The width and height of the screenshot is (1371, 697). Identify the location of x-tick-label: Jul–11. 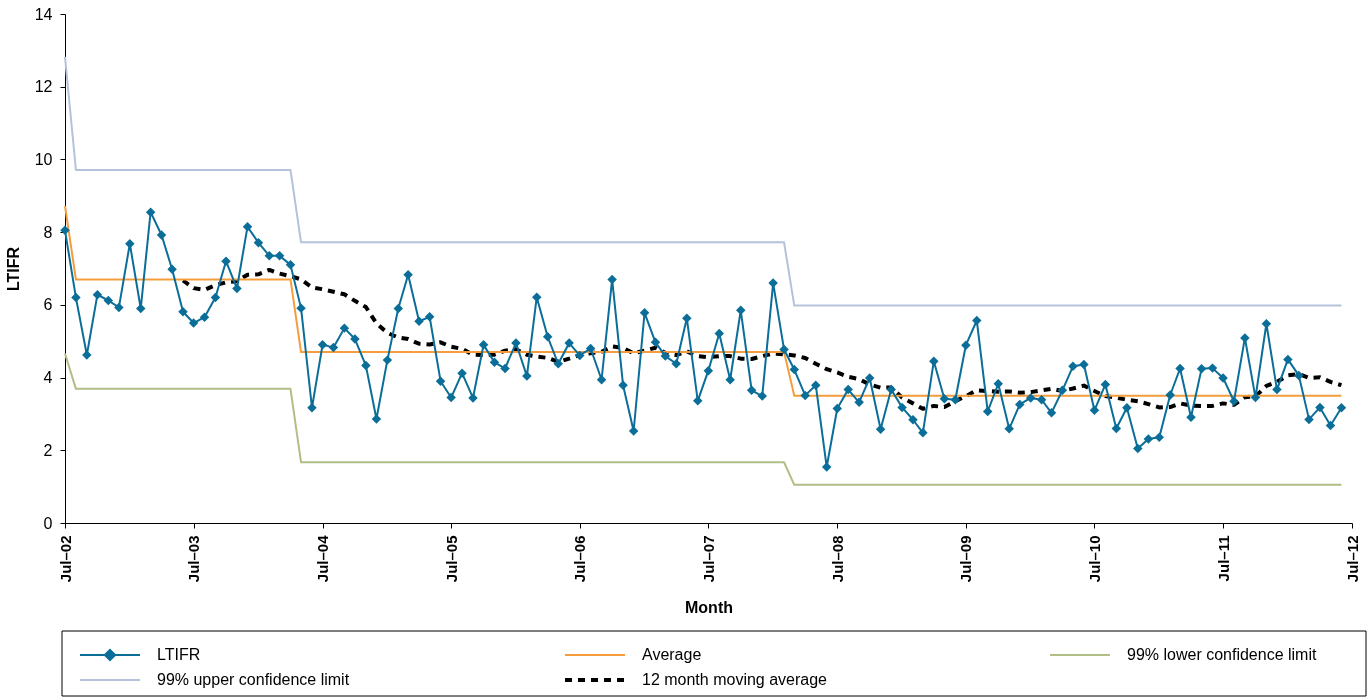
(1223, 558).